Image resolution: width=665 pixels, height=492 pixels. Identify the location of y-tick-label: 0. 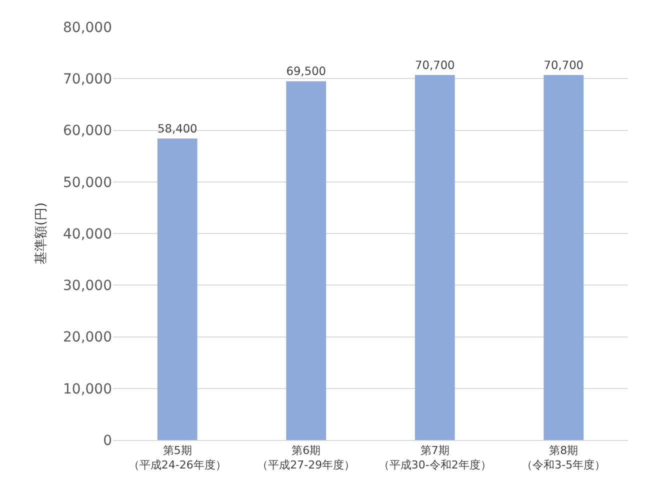
(107, 440).